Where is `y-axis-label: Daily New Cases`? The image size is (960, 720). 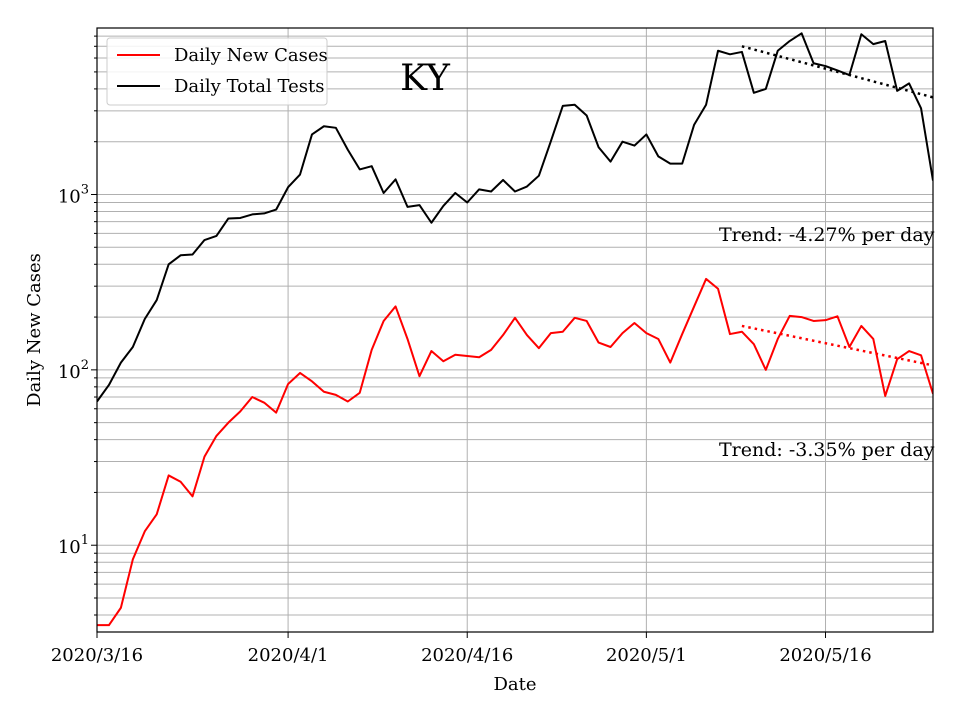 y-axis-label: Daily New Cases is located at coordinates (34, 330).